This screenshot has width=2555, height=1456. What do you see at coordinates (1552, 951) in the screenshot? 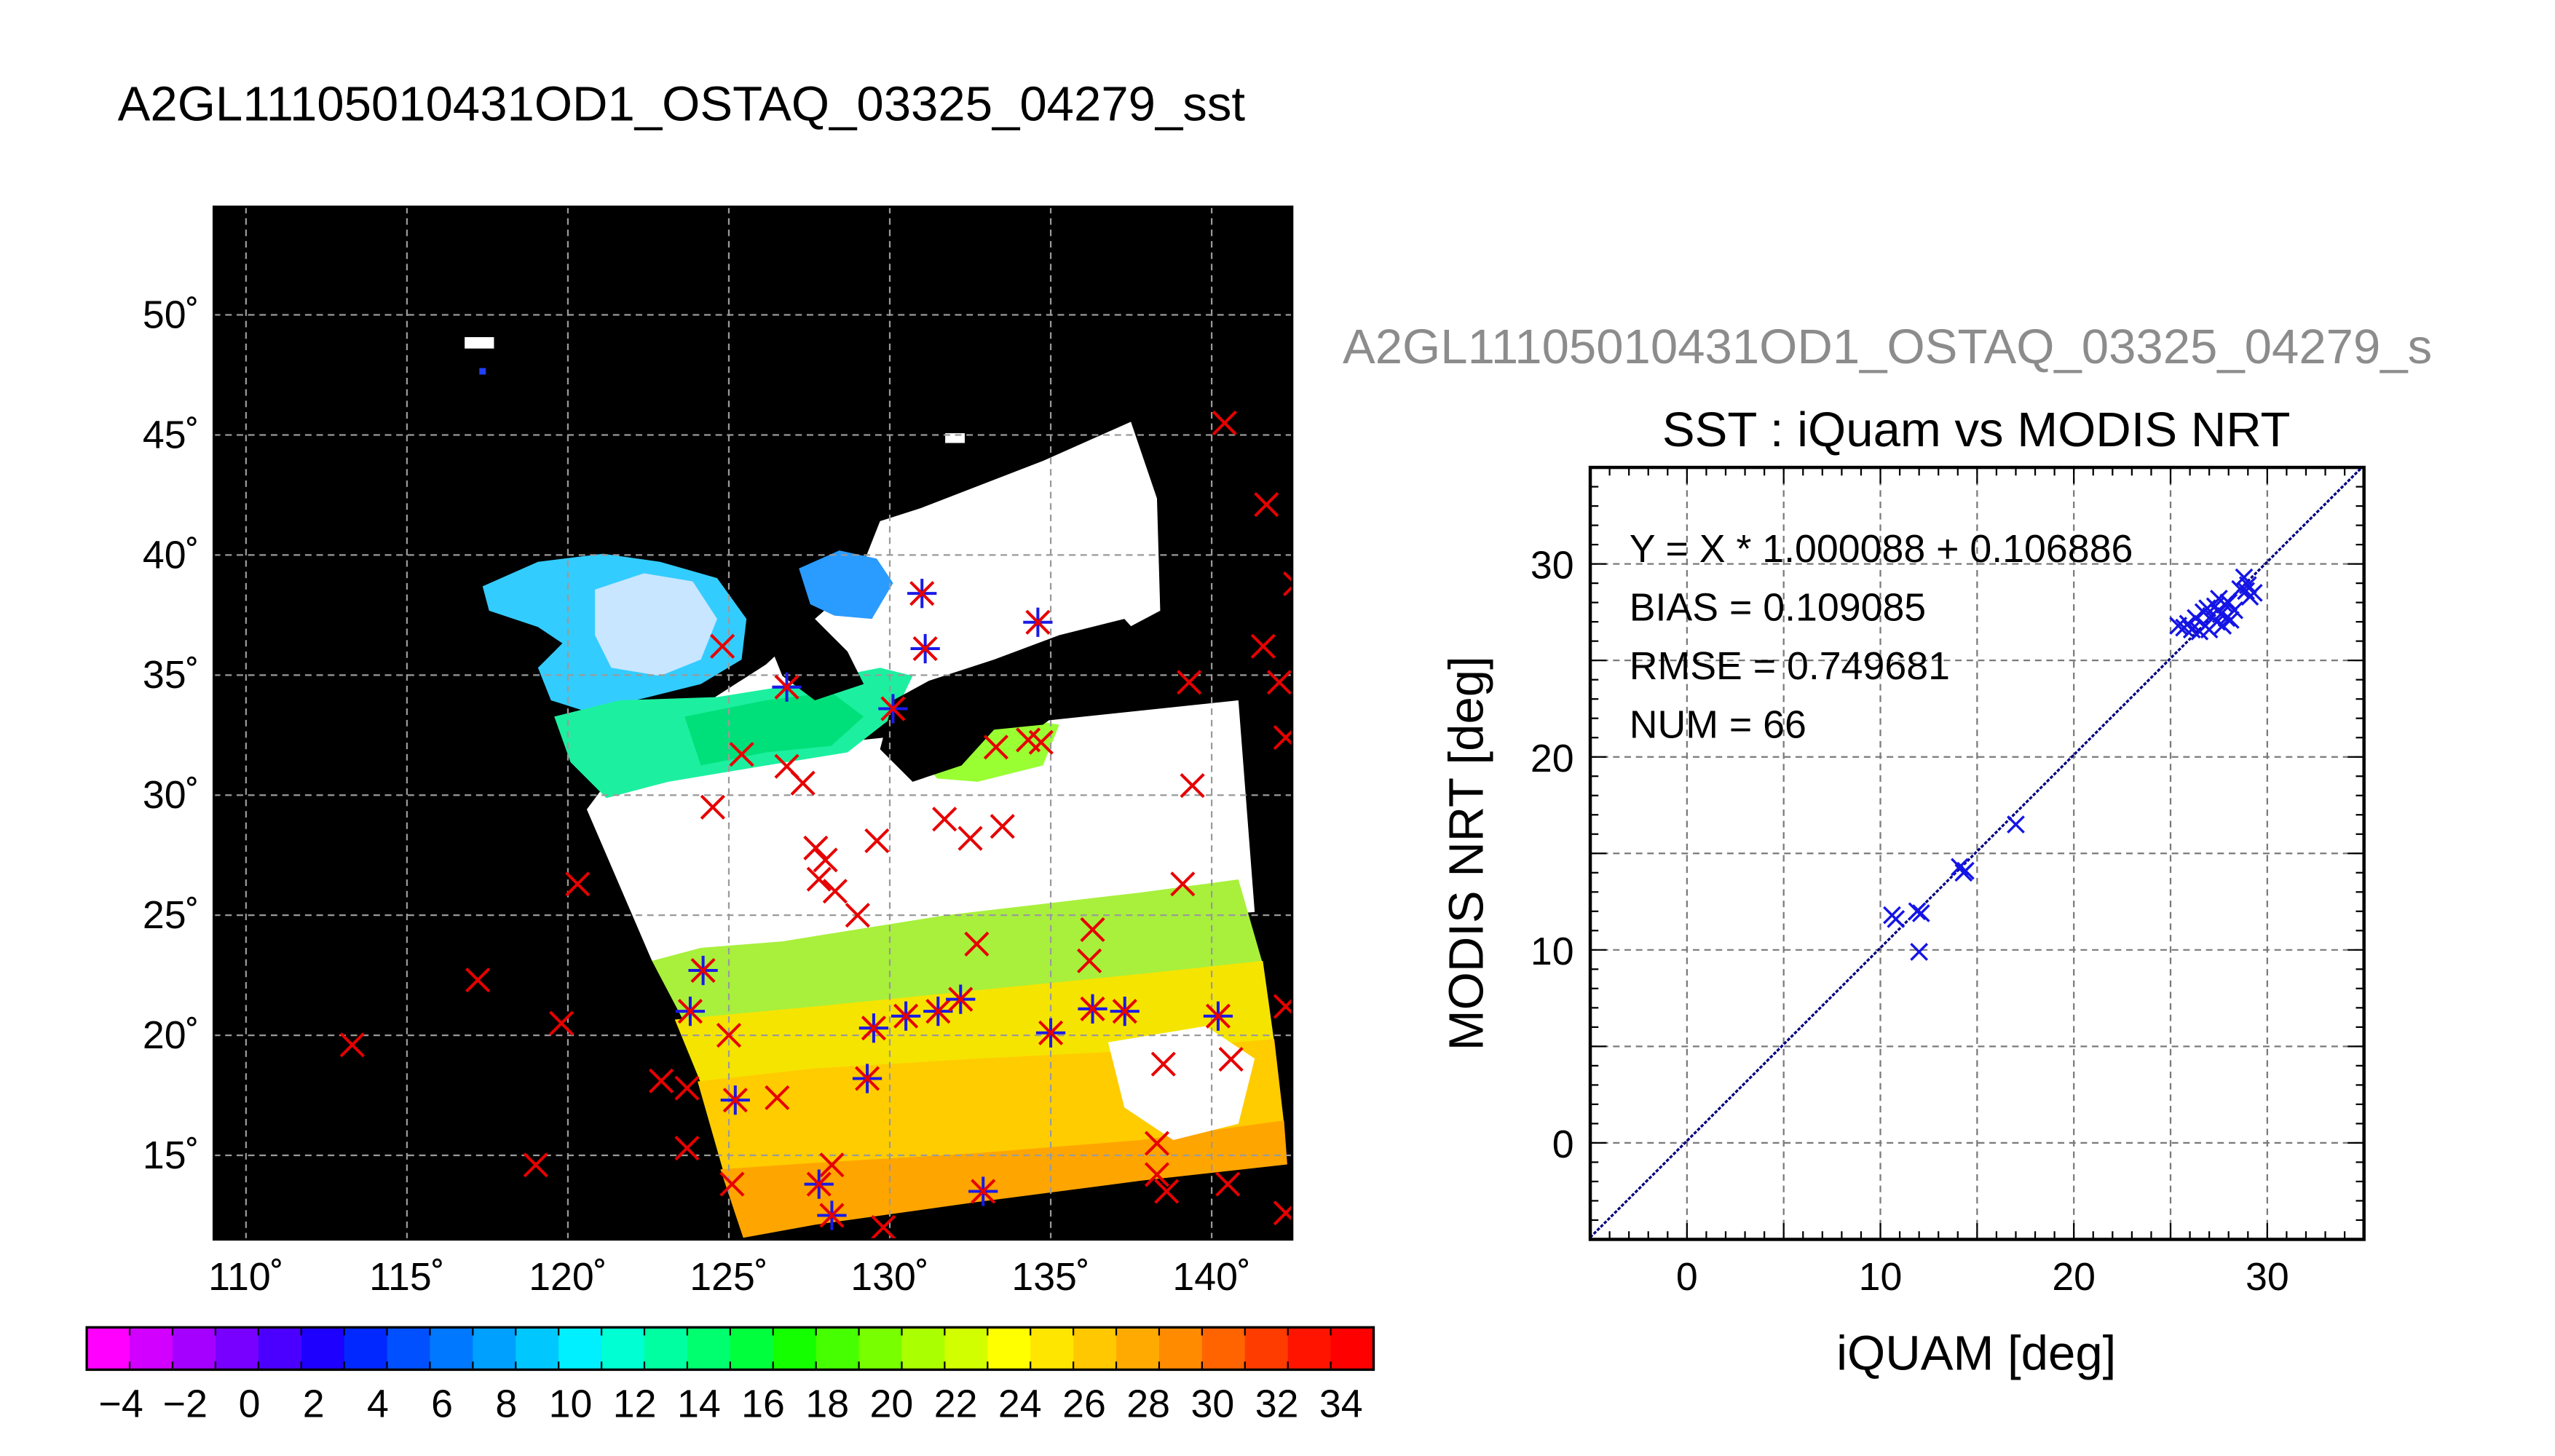
I see `scatter-y-tick-label: 10` at bounding box center [1552, 951].